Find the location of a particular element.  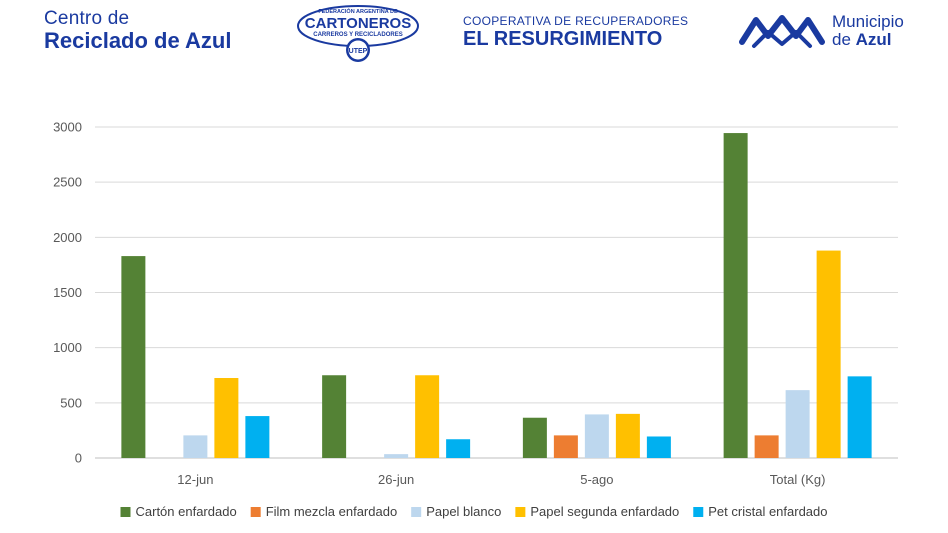

legend-label: Film mezcla enfardado is located at coordinates (332, 511).